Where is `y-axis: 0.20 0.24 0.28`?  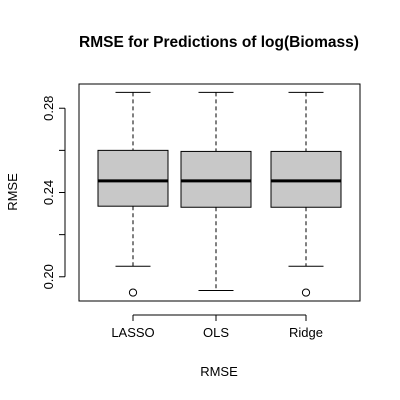
y-axis: 0.20 0.24 0.28 is located at coordinates (53, 192).